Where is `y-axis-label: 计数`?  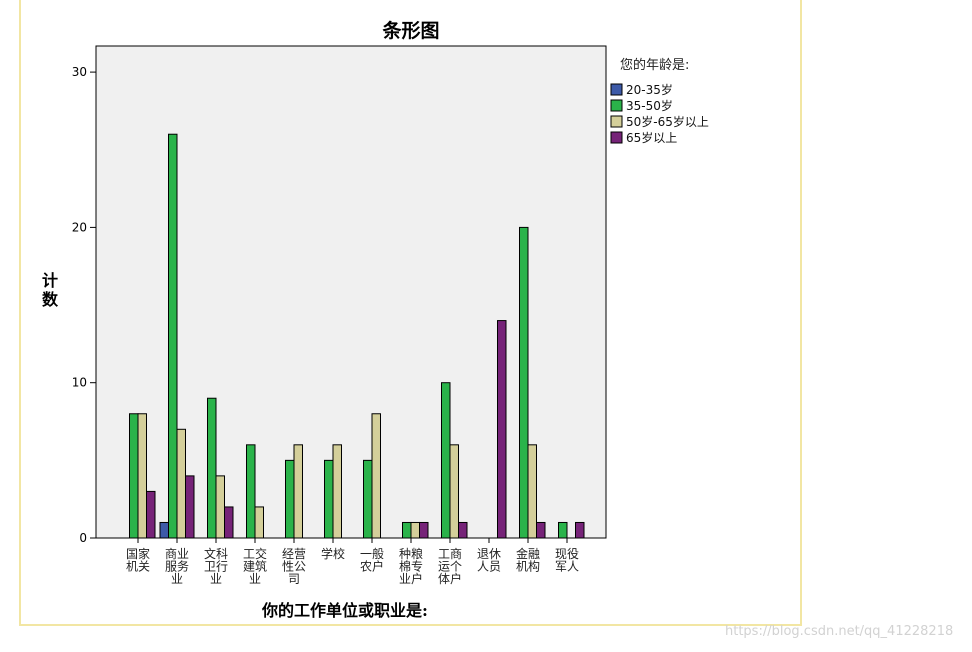
y-axis-label: 计数 is located at coordinates (50, 290).